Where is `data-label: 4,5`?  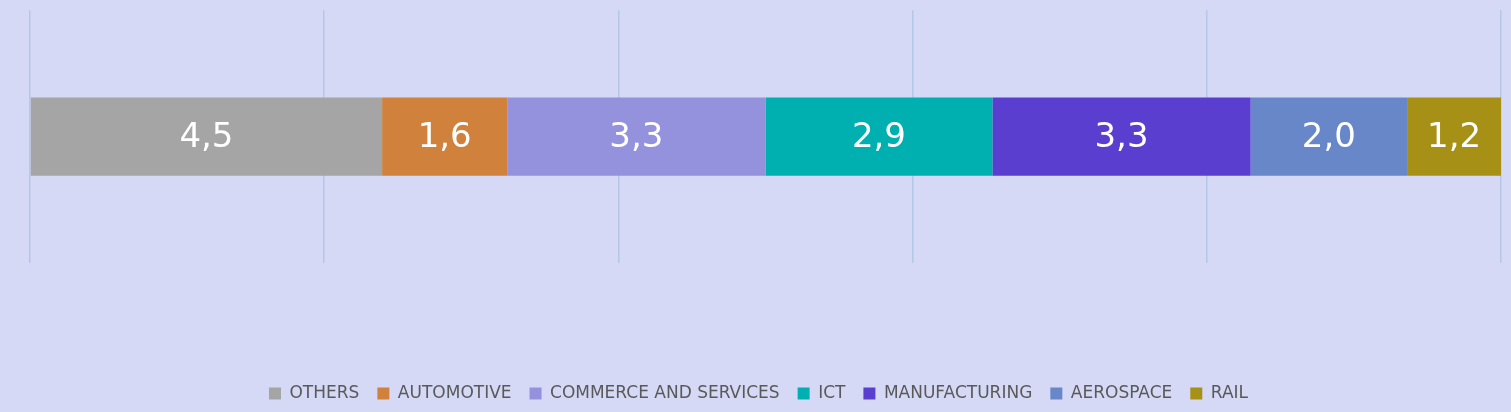
data-label: 4,5 is located at coordinates (206, 135).